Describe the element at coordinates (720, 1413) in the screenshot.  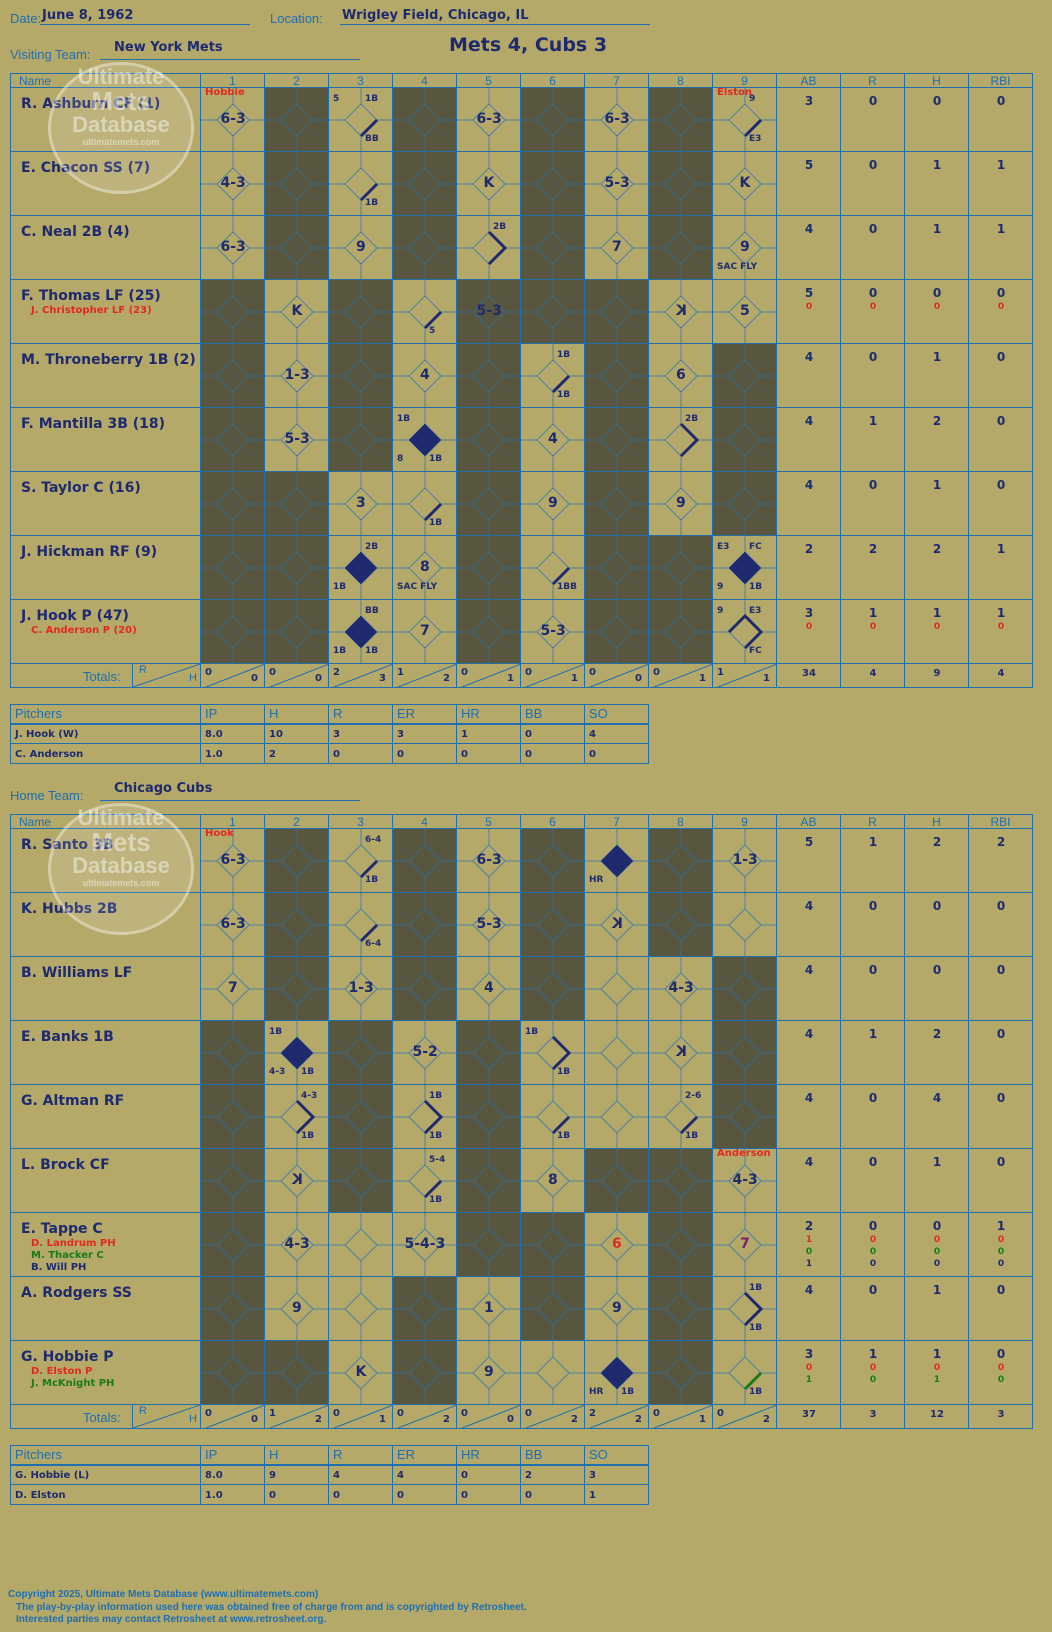
I see `inning-runs: 0` at that location.